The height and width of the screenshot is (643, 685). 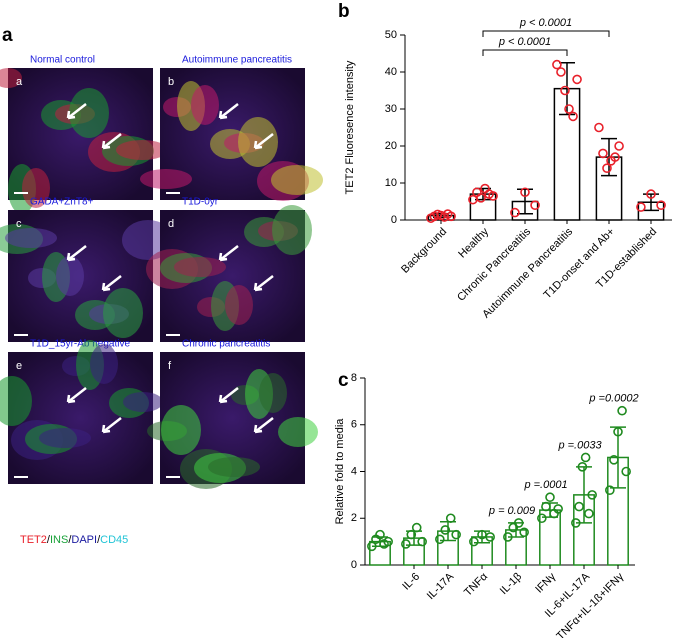 I want to click on y-tick-label: 6, so click(x=354, y=425).